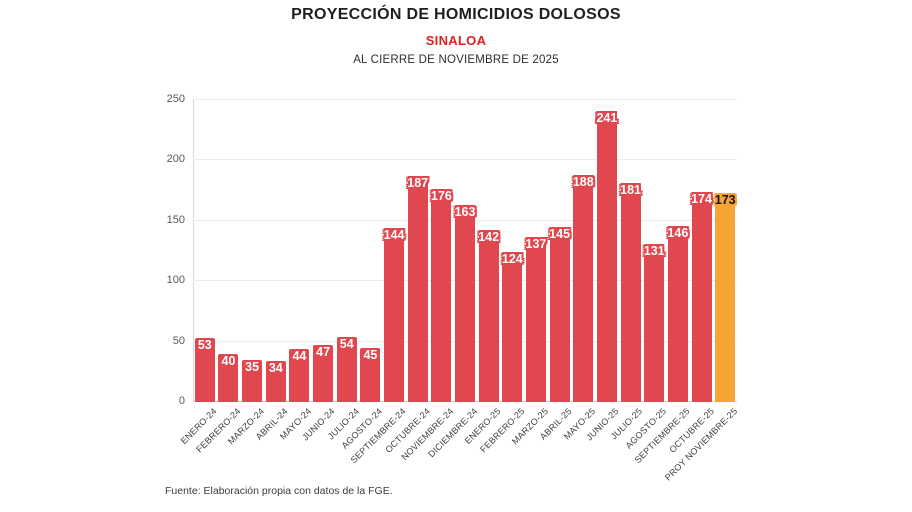 The width and height of the screenshot is (912, 512). I want to click on bar: 137, so click(536, 319).